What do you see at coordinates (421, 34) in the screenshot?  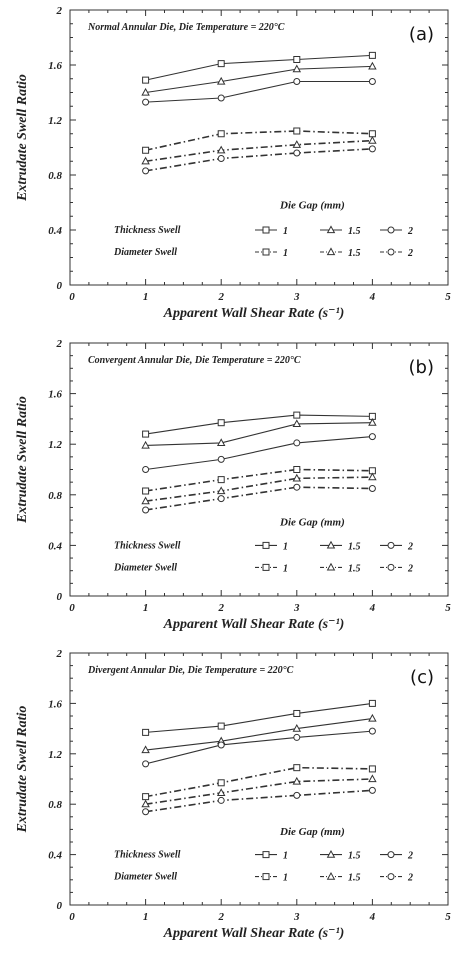 I see `panel-label: (a)` at bounding box center [421, 34].